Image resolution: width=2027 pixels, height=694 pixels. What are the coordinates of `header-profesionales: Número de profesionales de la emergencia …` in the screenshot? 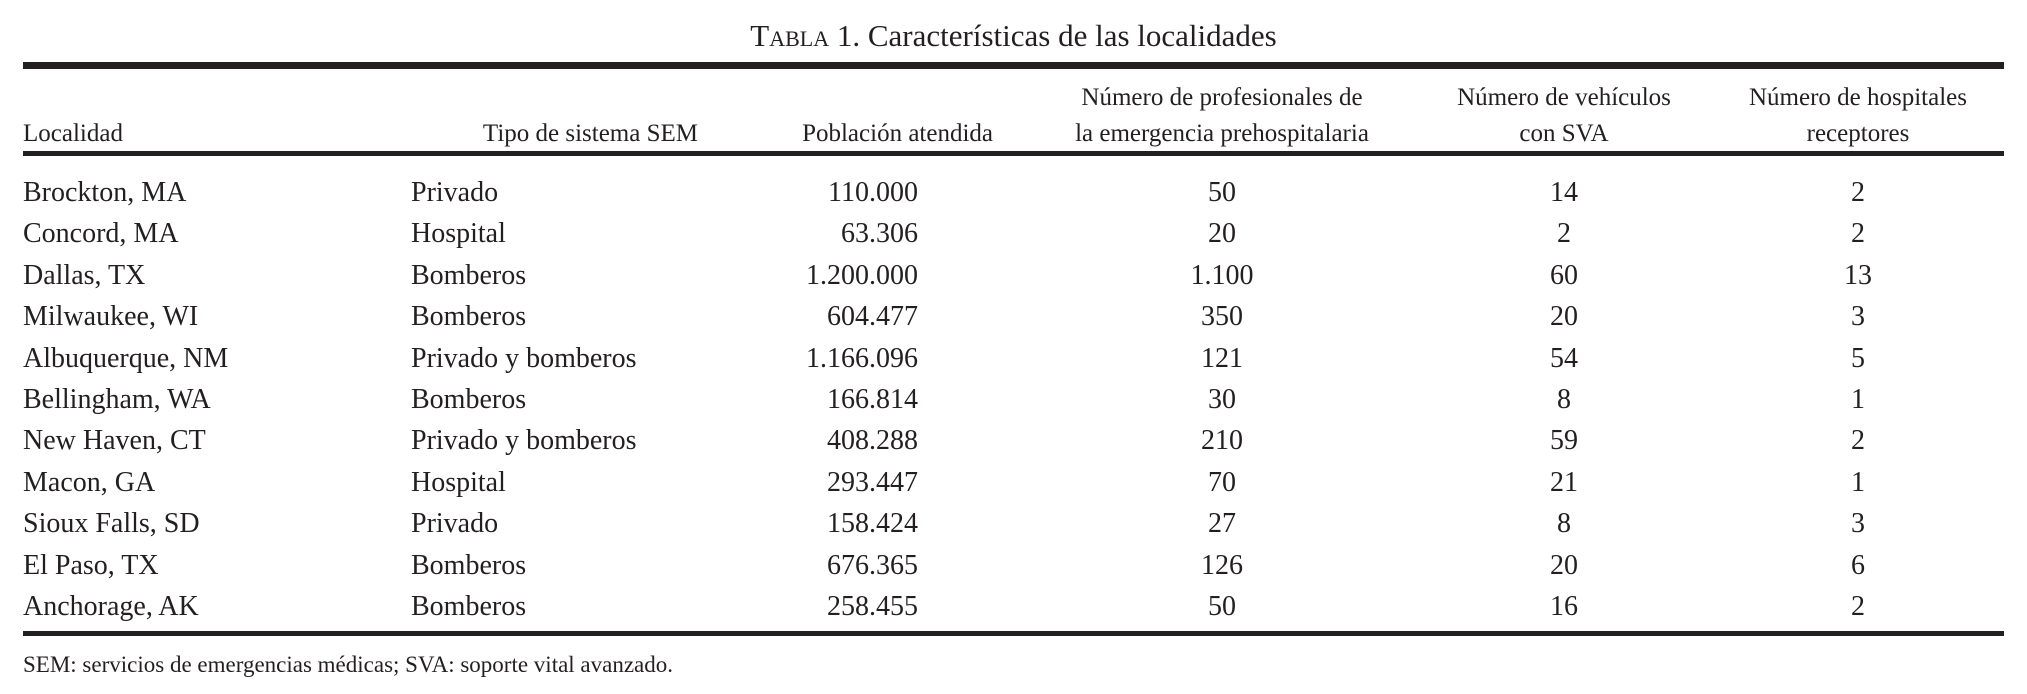 It's located at (1222, 116).